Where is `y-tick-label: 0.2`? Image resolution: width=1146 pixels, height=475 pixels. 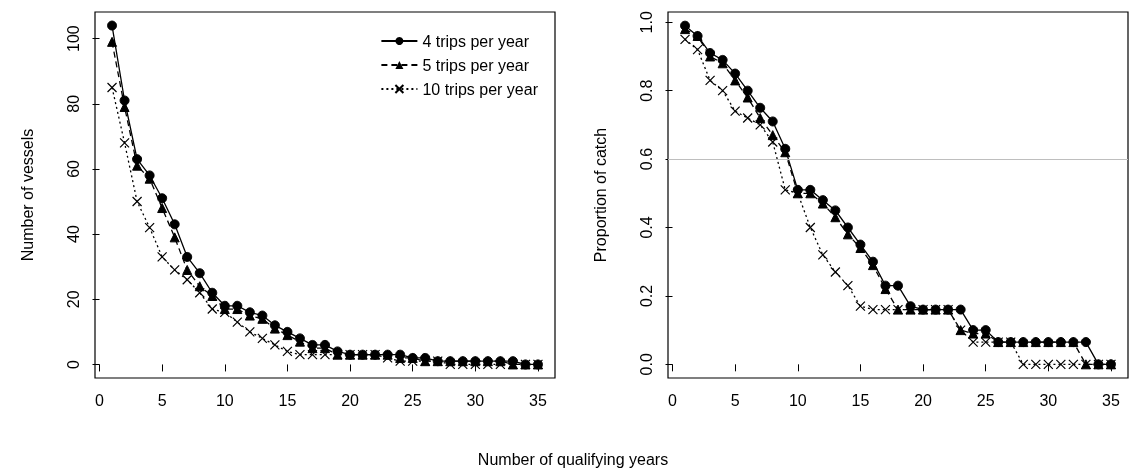 y-tick-label: 0.2 is located at coordinates (646, 296).